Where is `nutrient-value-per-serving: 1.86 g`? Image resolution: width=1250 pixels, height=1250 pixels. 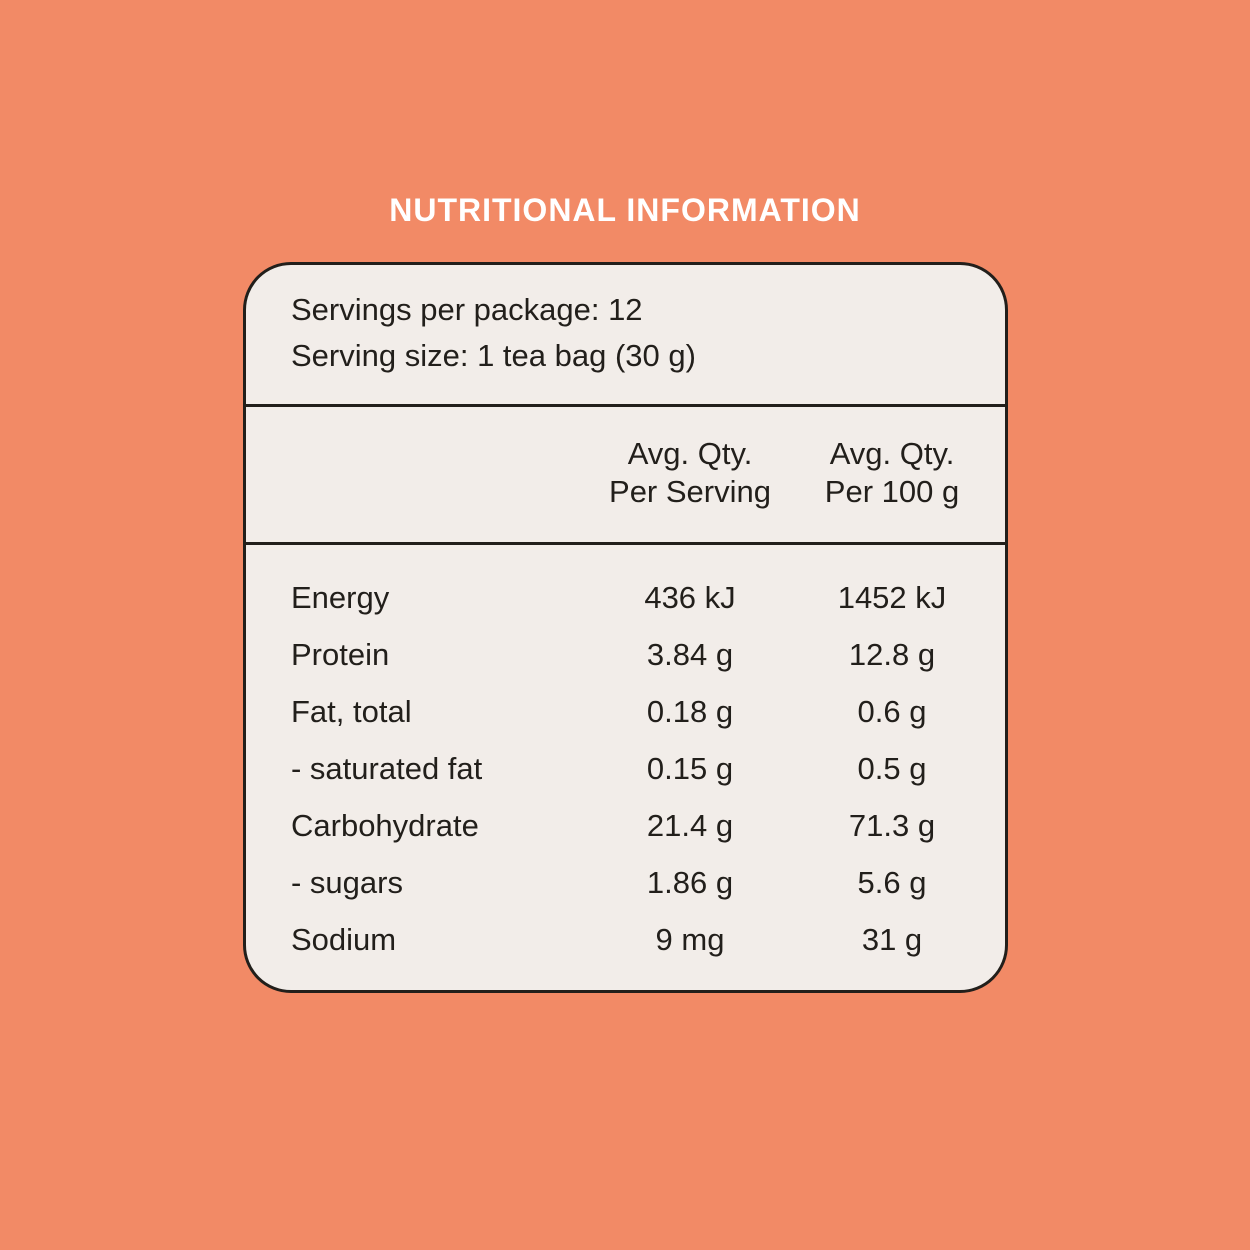
nutrient-value-per-serving: 1.86 g is located at coordinates (690, 882).